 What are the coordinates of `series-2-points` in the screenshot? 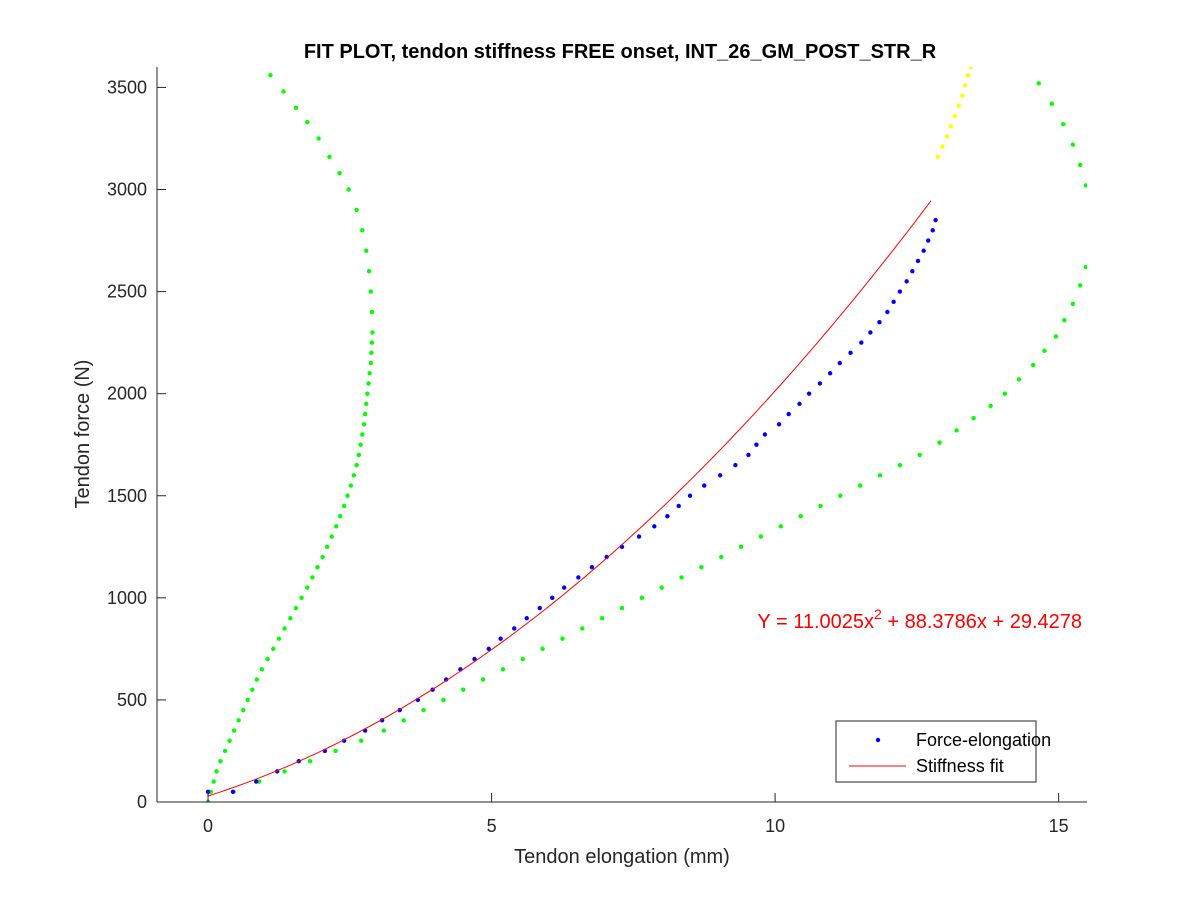 It's located at (954, 113).